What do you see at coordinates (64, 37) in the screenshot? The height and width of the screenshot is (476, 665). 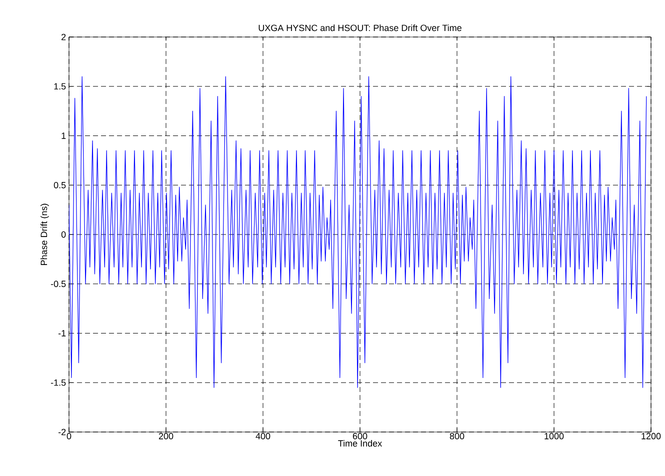 I see `y-tick-label: 2` at bounding box center [64, 37].